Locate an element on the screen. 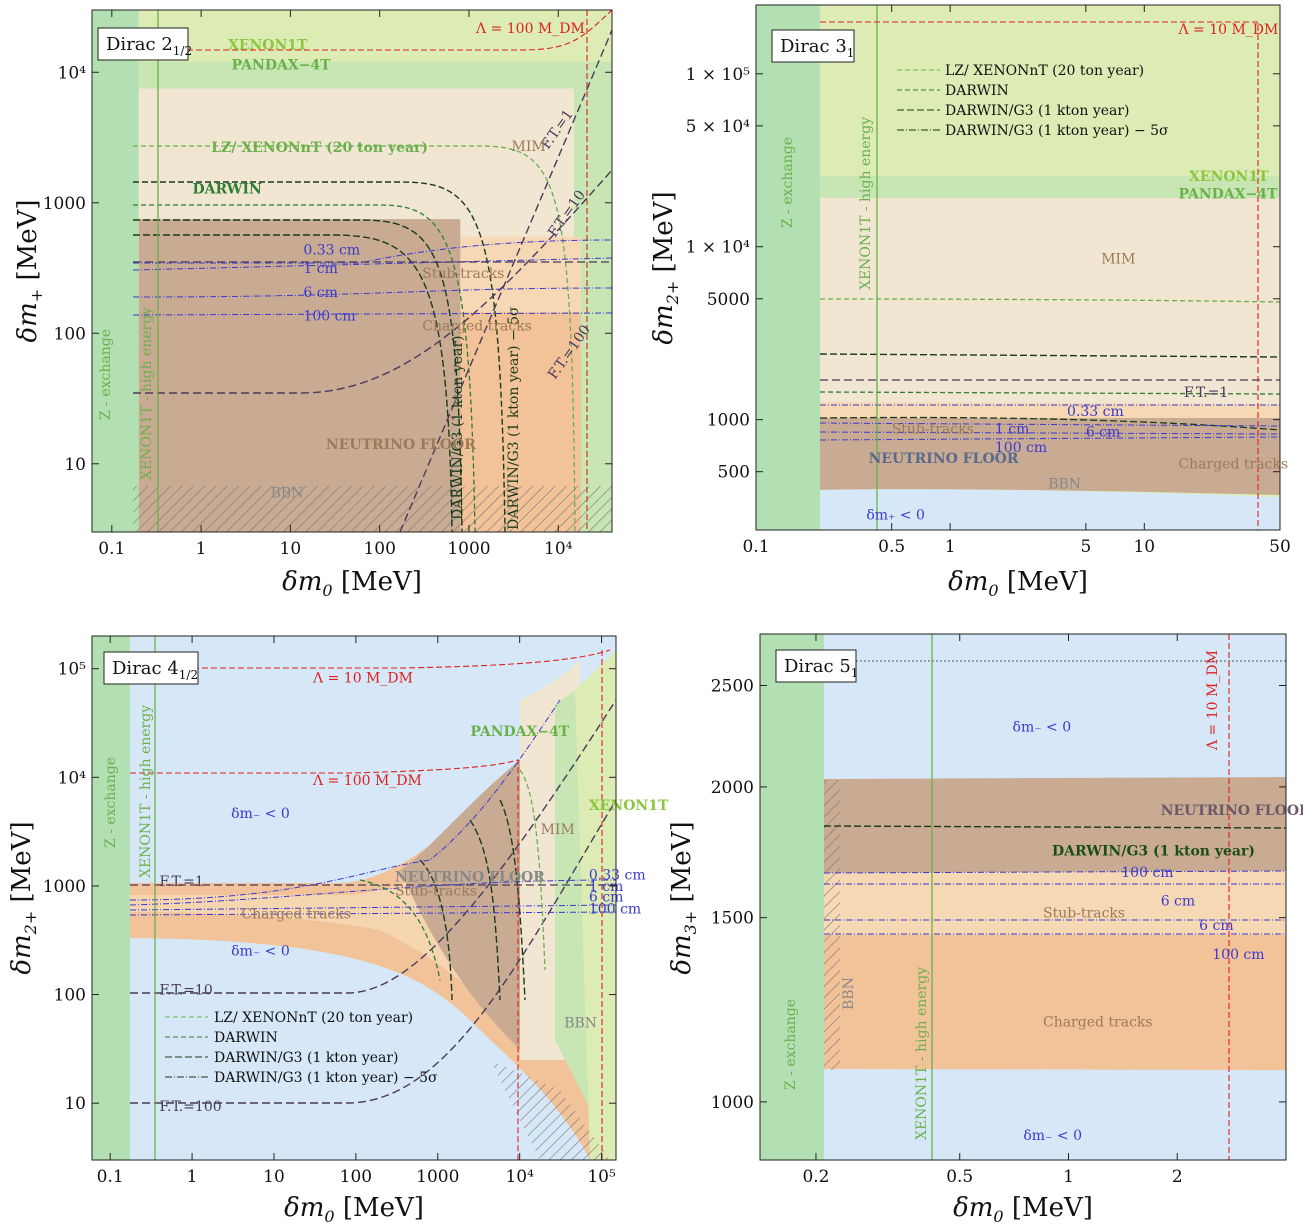 This screenshot has width=1303, height=1225. annotation-f-t-10: F.T.=10 is located at coordinates (185, 991).